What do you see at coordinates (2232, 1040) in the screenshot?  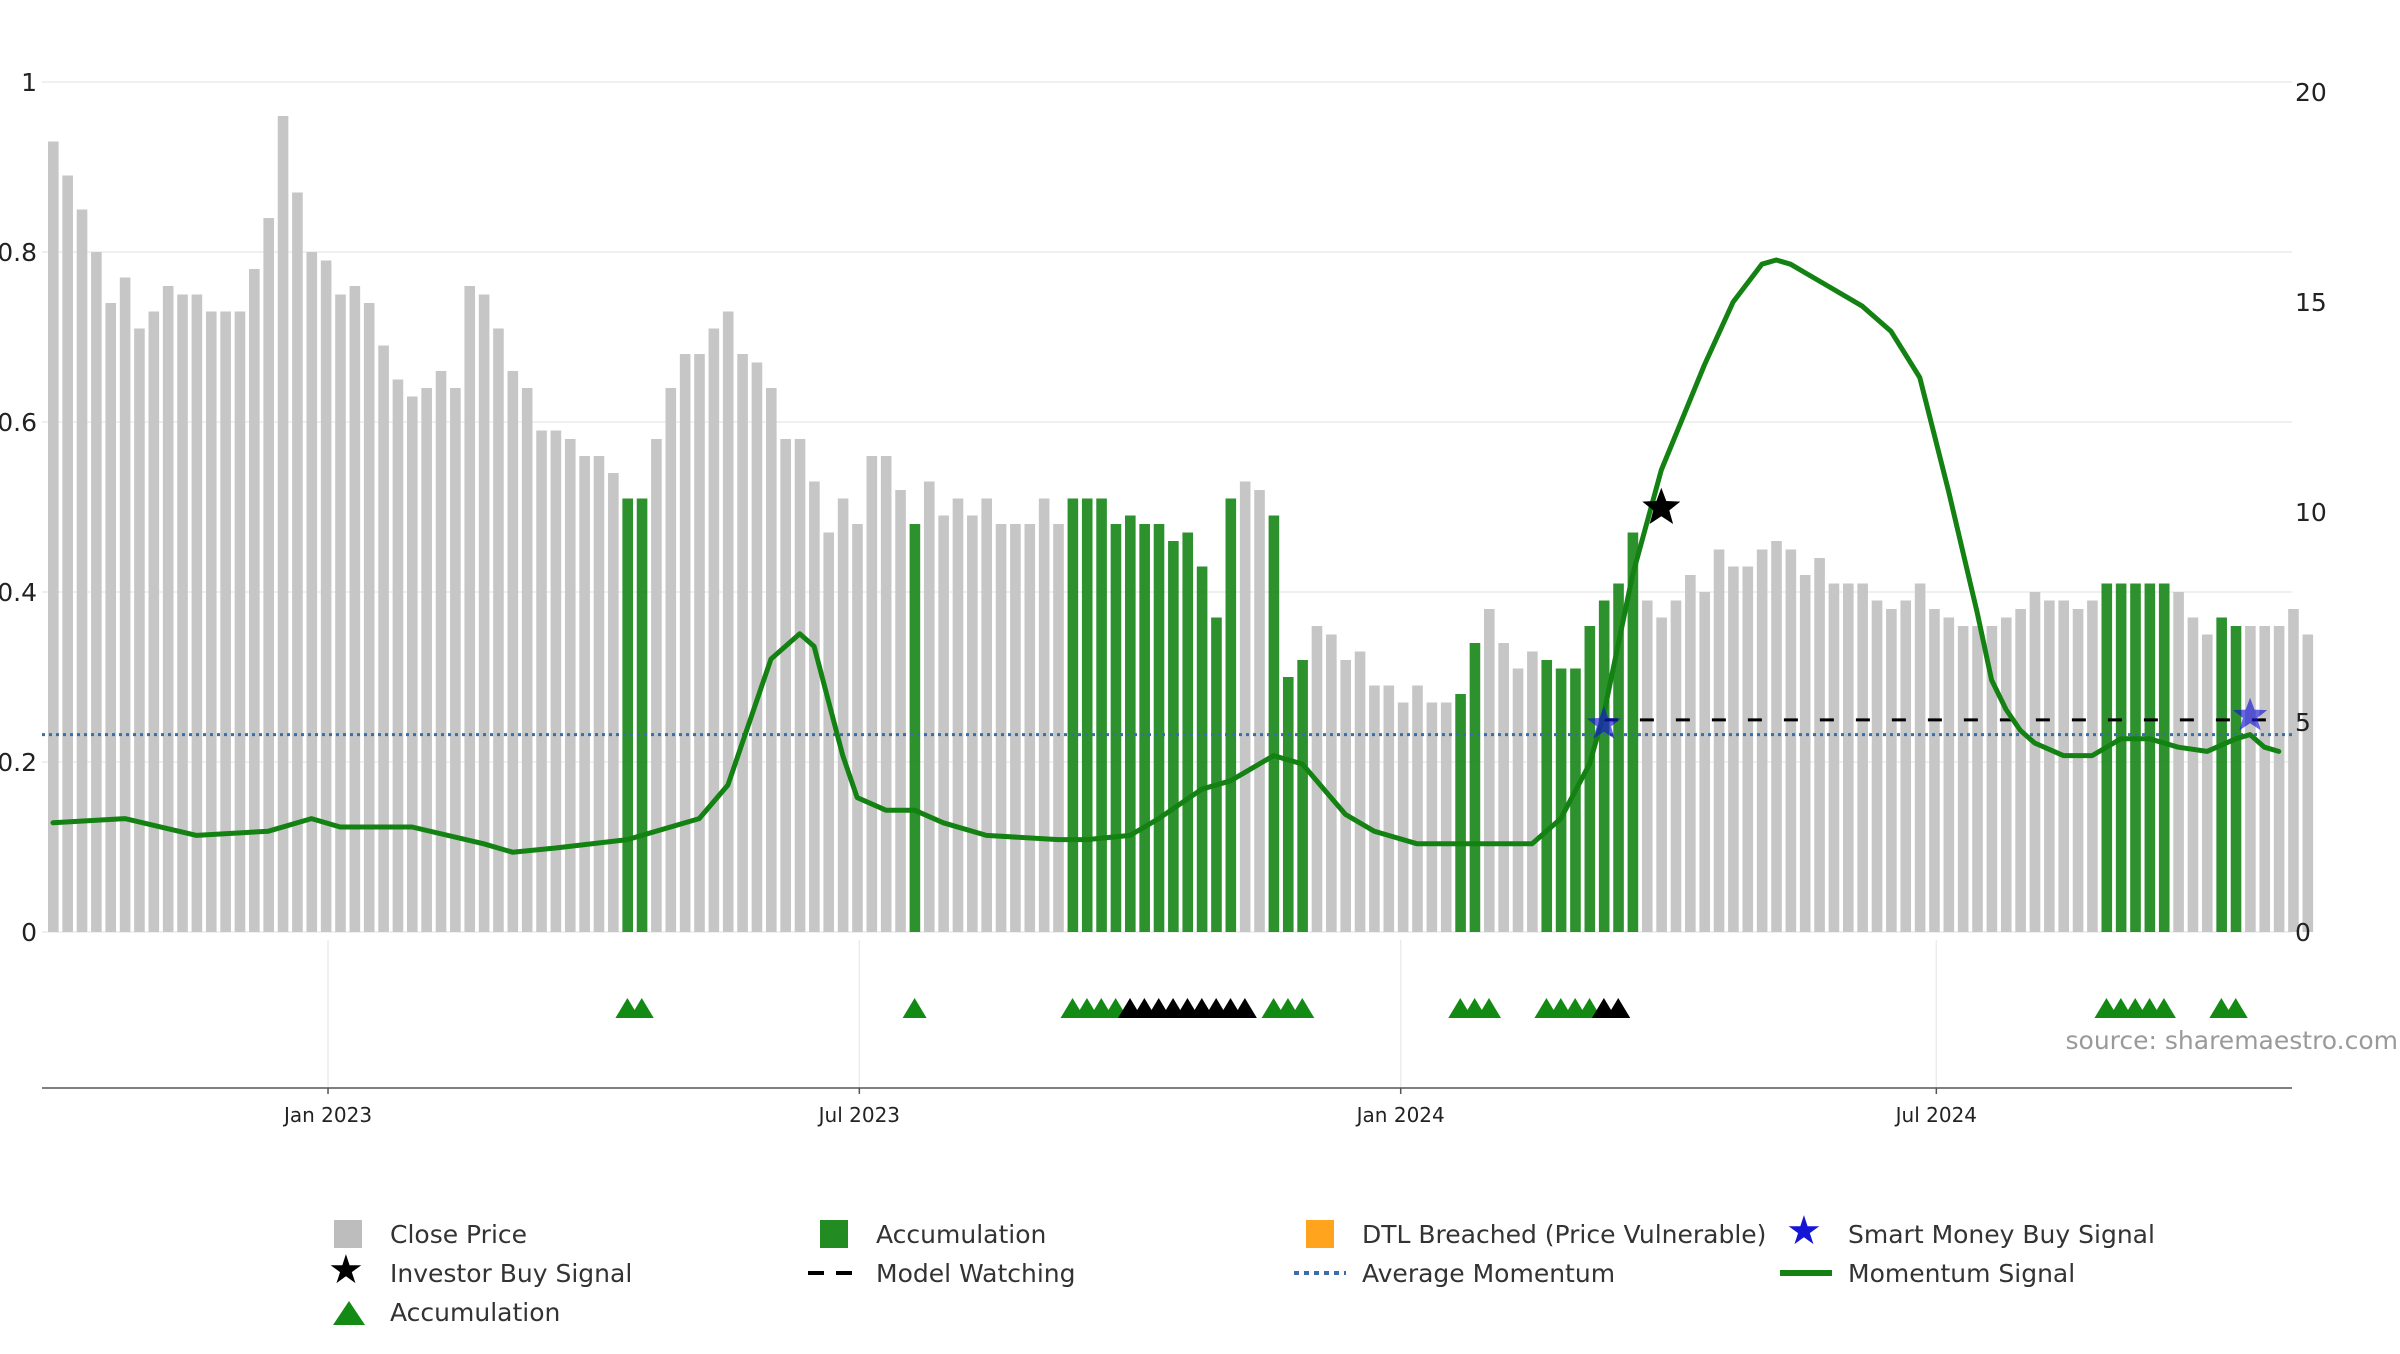 I see `source-label: source: sharemaestro.com` at bounding box center [2232, 1040].